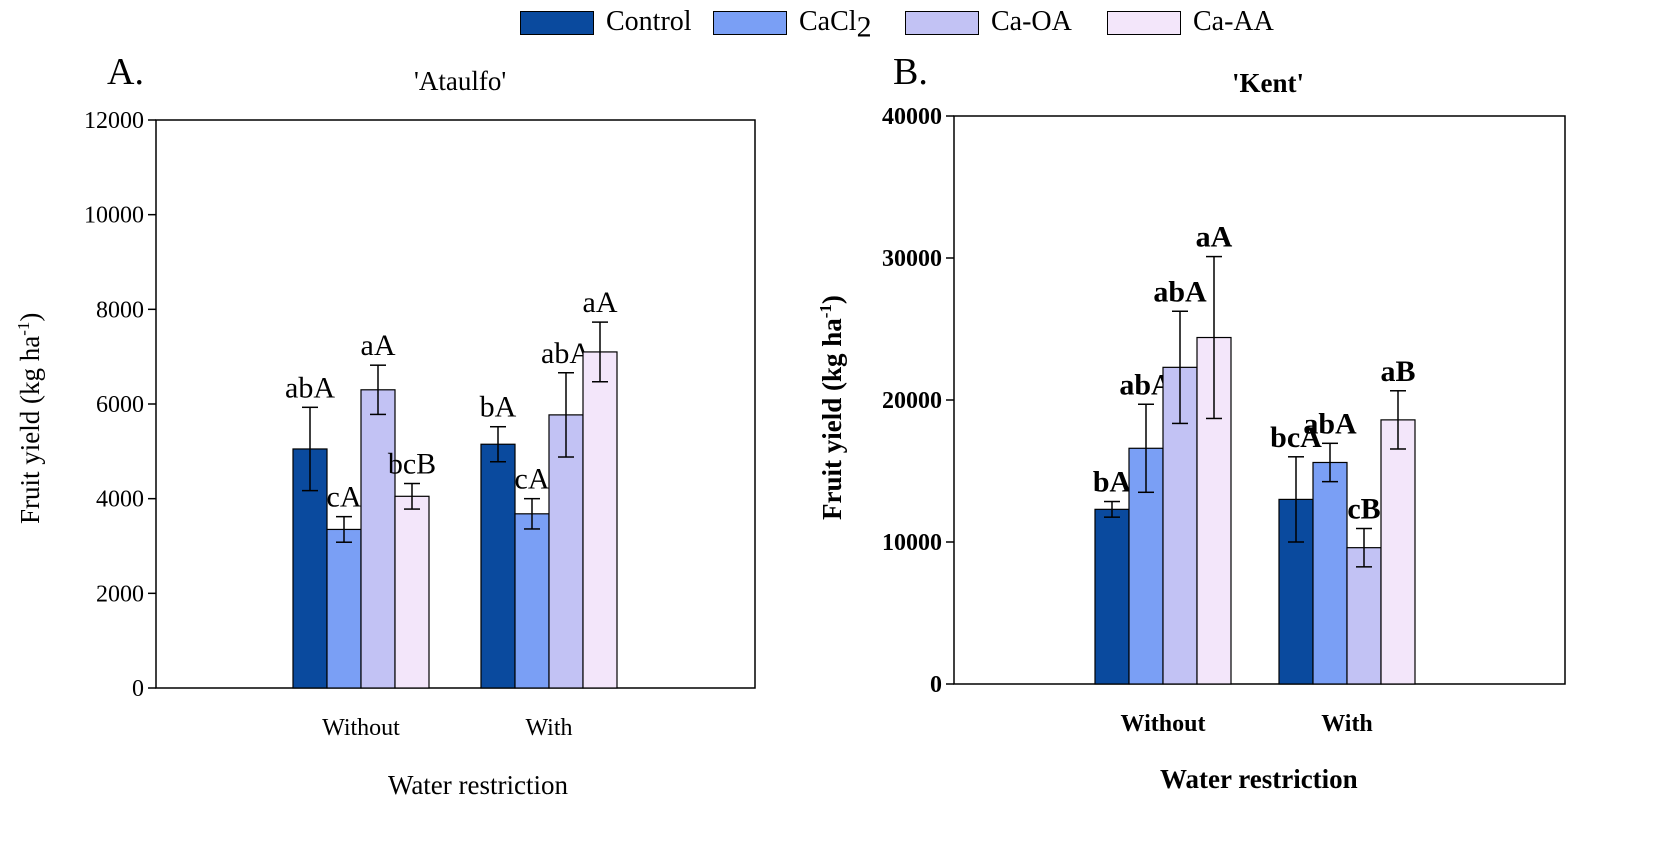 The width and height of the screenshot is (1654, 847). Describe the element at coordinates (1163, 724) in the screenshot. I see `x-category-label-b-0: Without` at that location.